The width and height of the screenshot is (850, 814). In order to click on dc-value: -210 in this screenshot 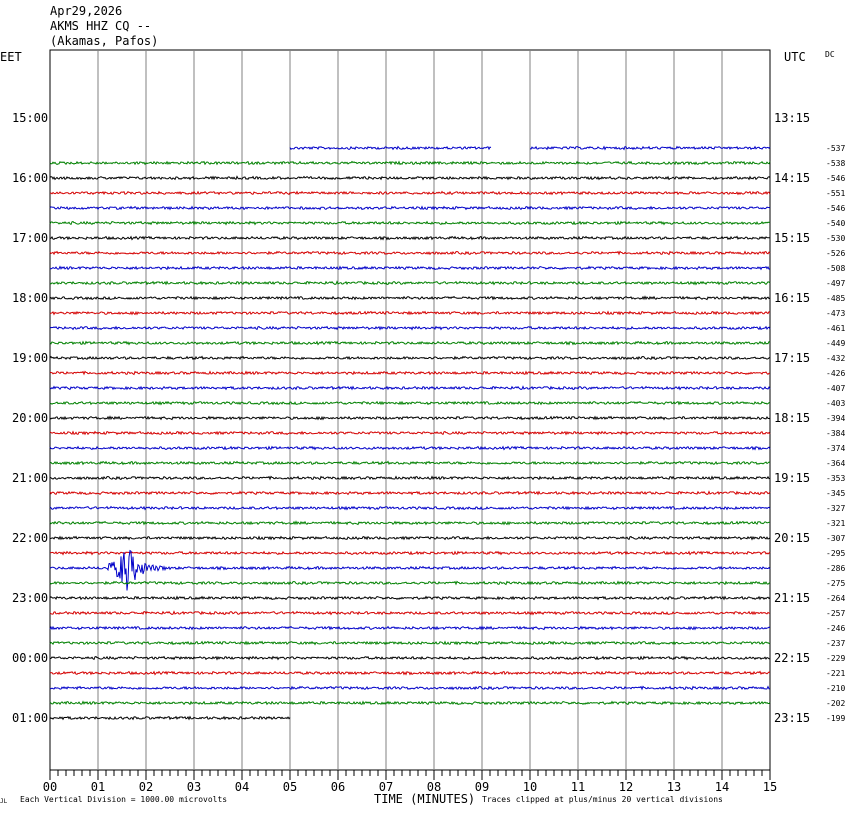, I will do `click(835, 688)`.